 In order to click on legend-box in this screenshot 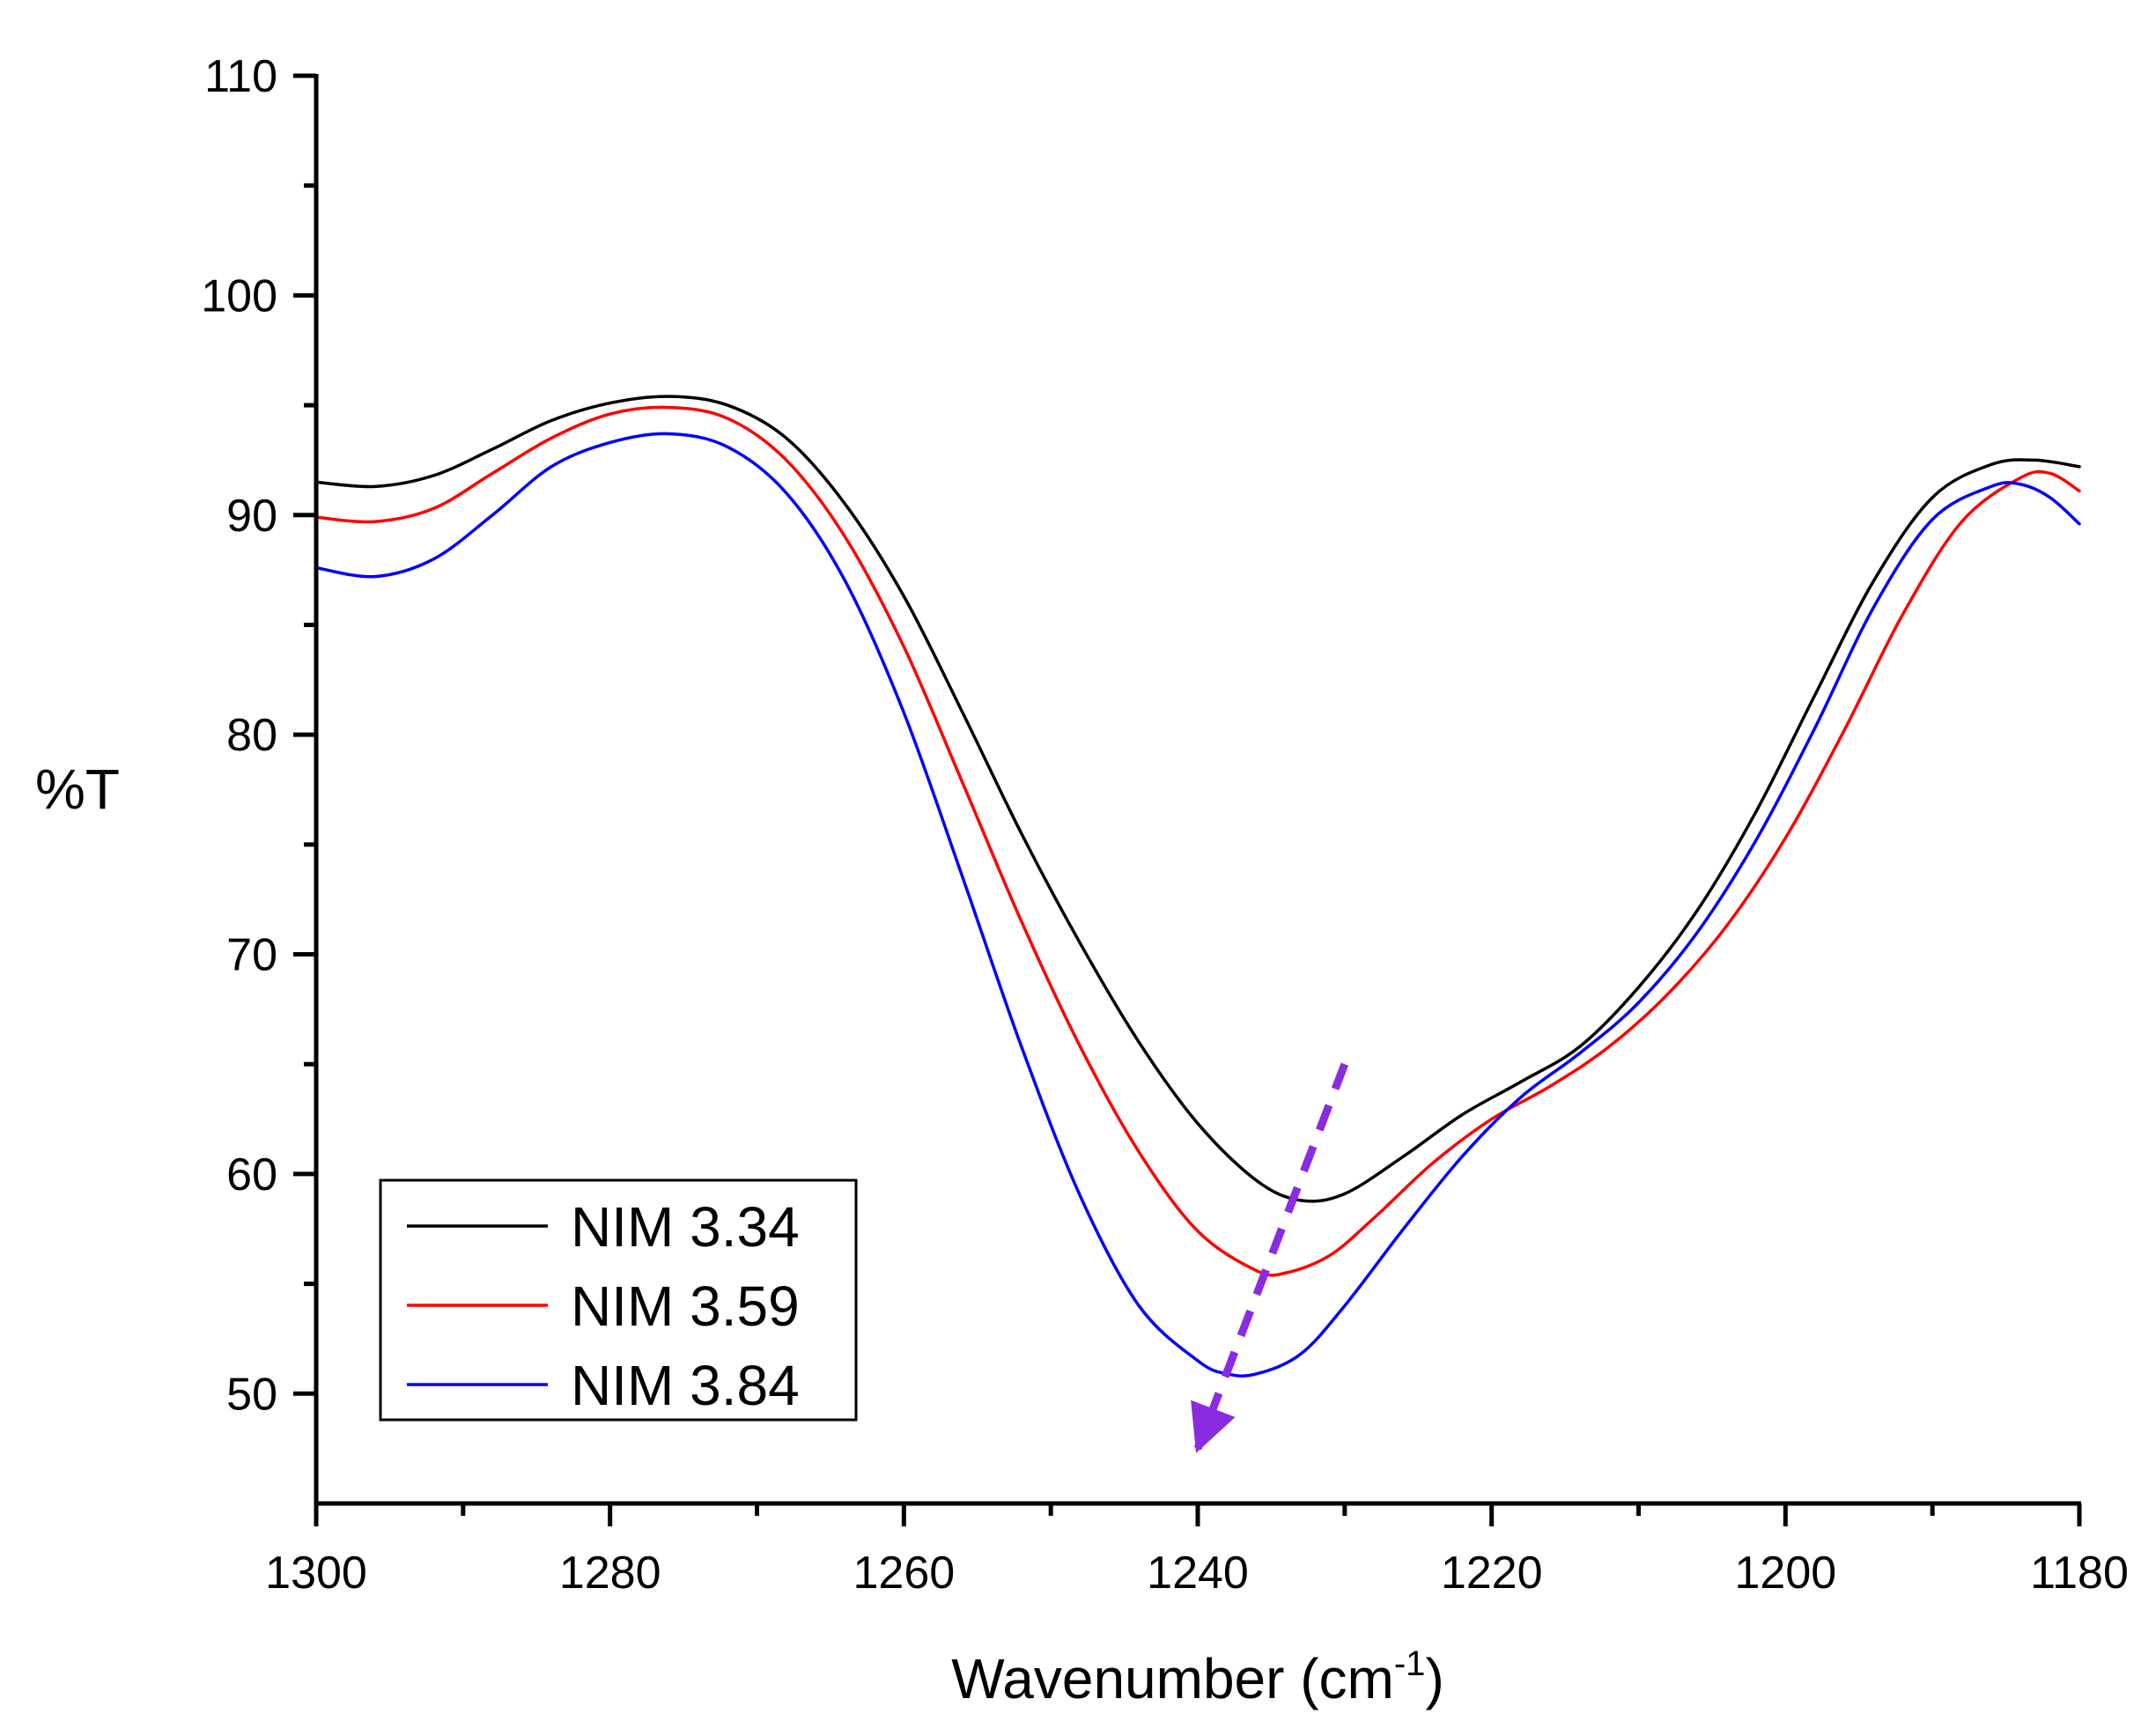, I will do `click(619, 1300)`.